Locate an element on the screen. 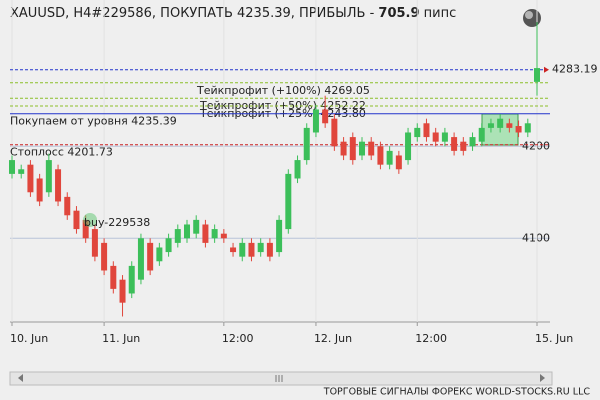  profit-unit: пипс is located at coordinates (438, 13).